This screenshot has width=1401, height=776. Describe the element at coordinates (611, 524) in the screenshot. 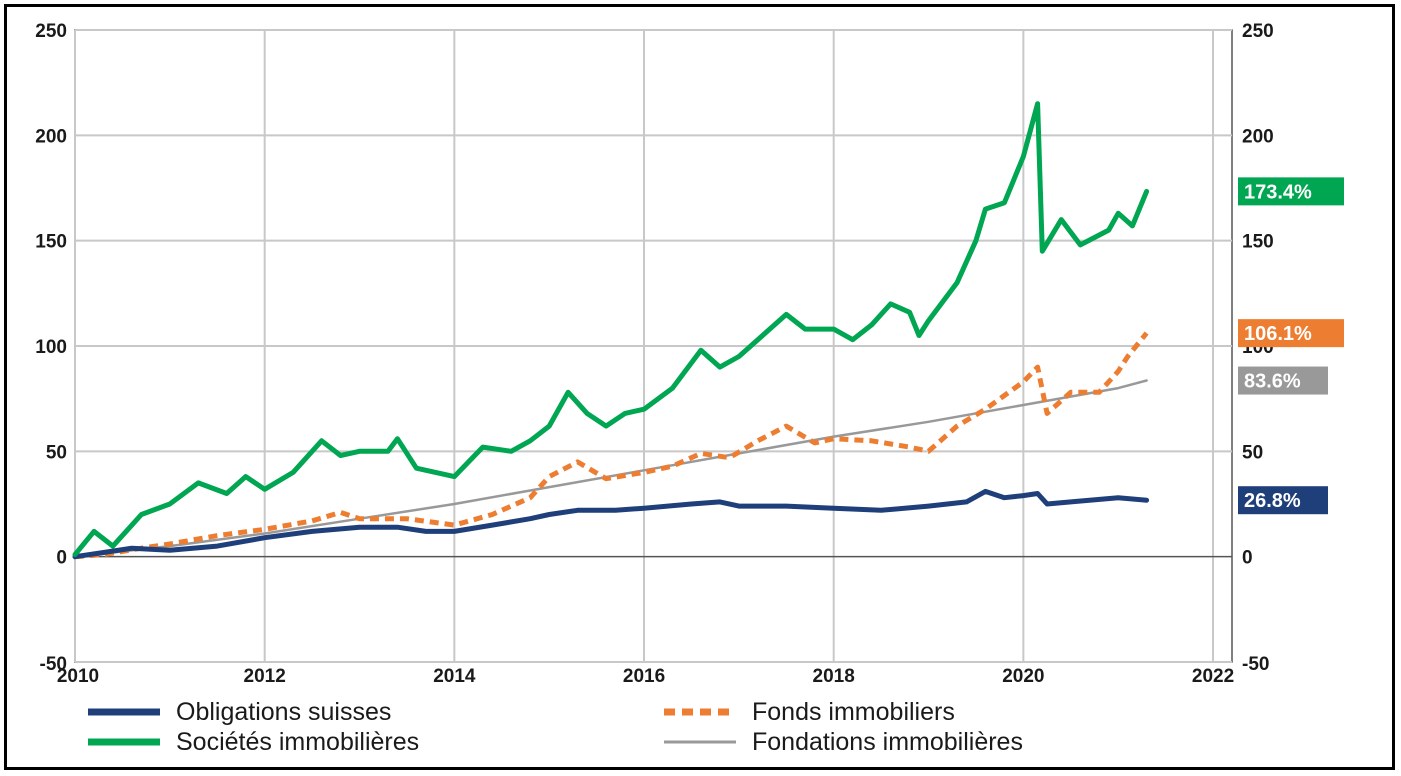

I see `series-line-obligations-suisses` at that location.